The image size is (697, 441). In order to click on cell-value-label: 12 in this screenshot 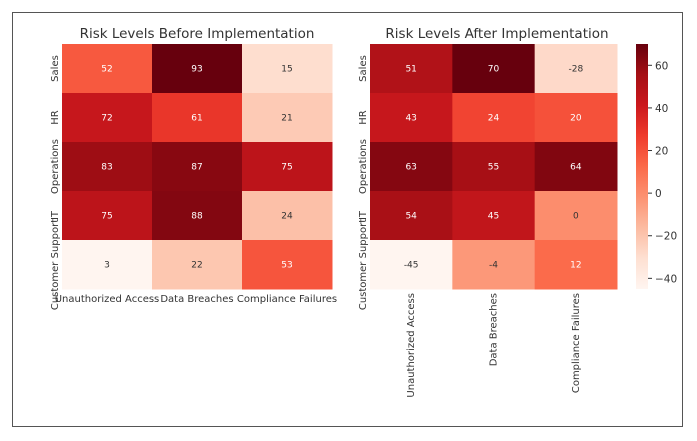, I will do `click(575, 266)`.